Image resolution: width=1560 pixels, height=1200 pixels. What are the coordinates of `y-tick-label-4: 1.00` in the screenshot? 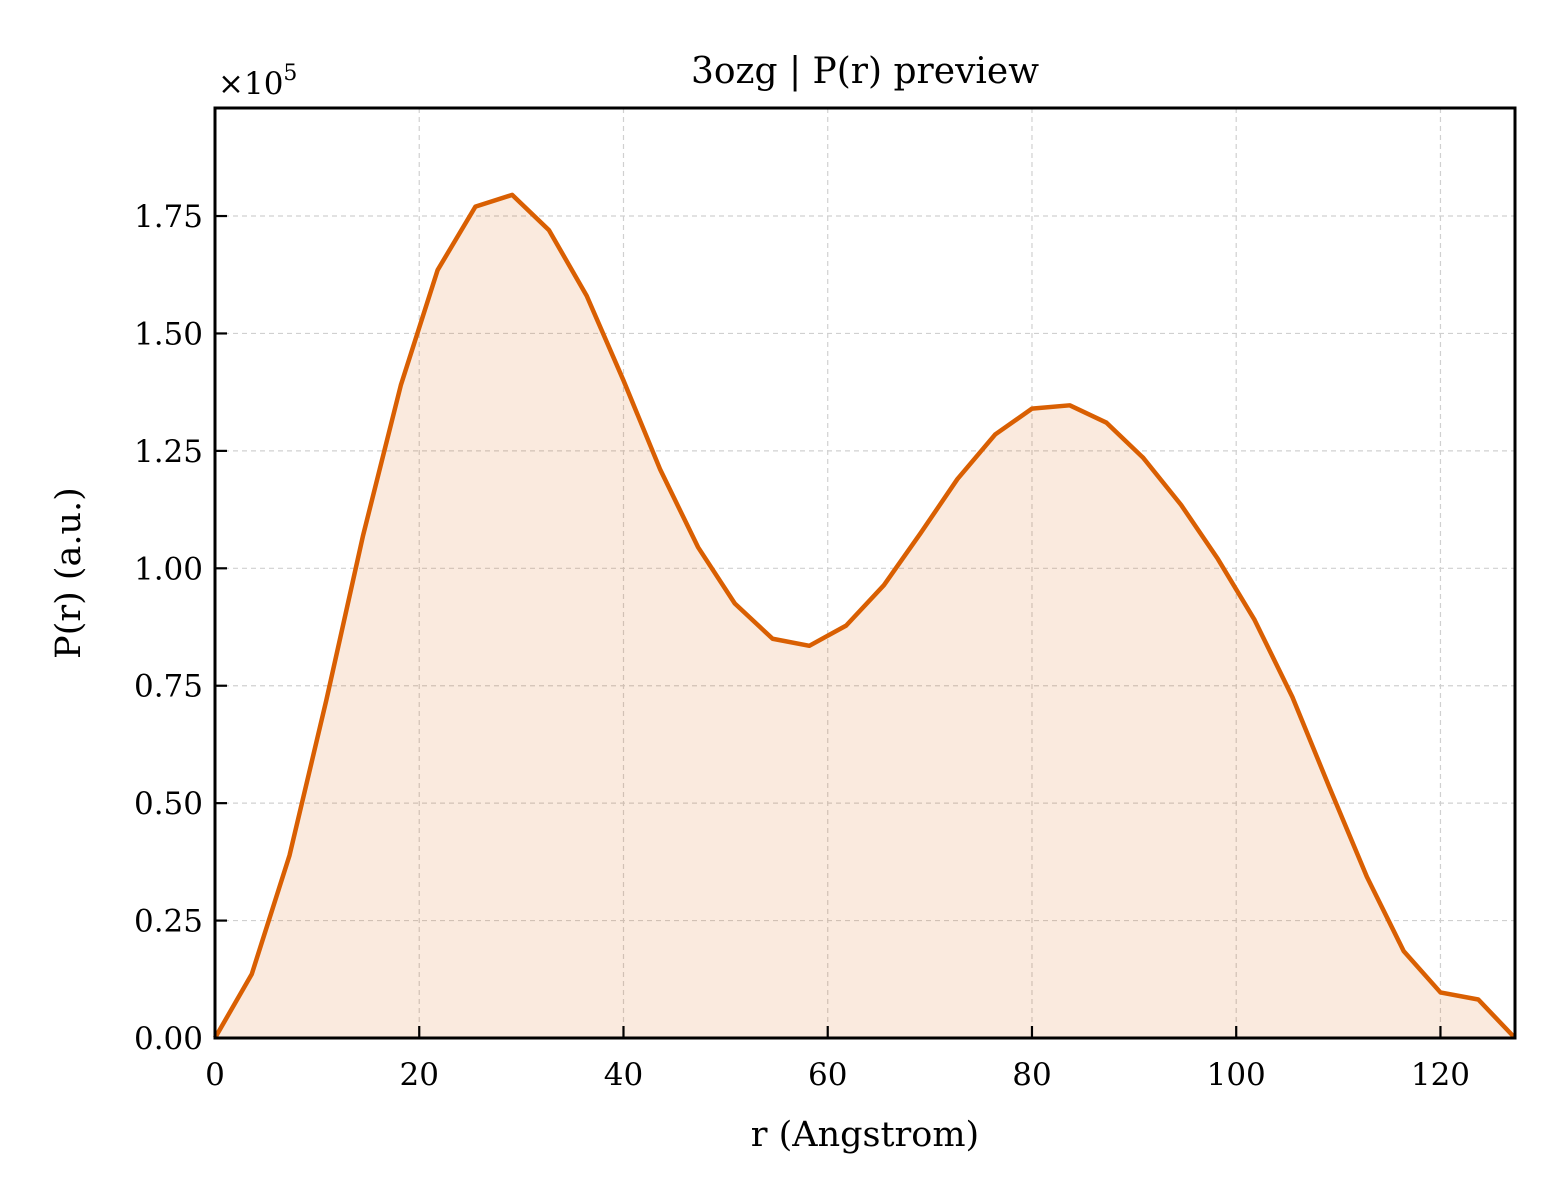 It's located at (168, 569).